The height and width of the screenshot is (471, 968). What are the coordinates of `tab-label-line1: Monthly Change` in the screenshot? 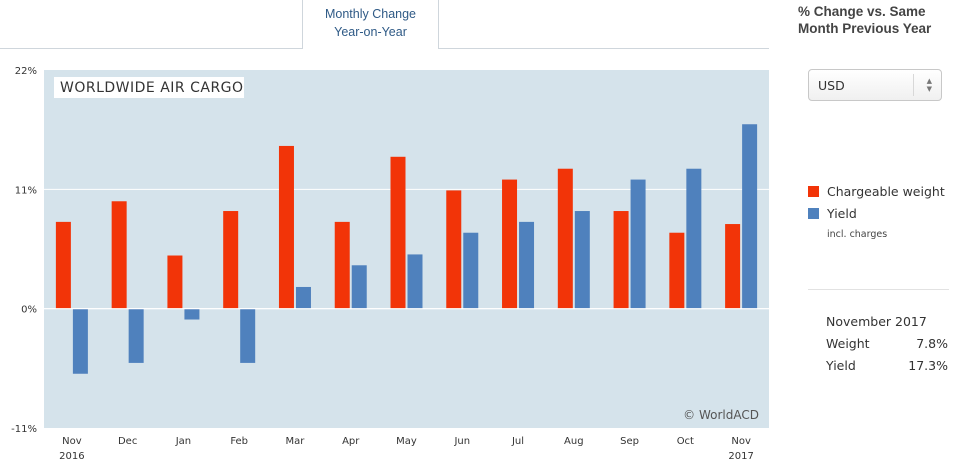 It's located at (370, 14).